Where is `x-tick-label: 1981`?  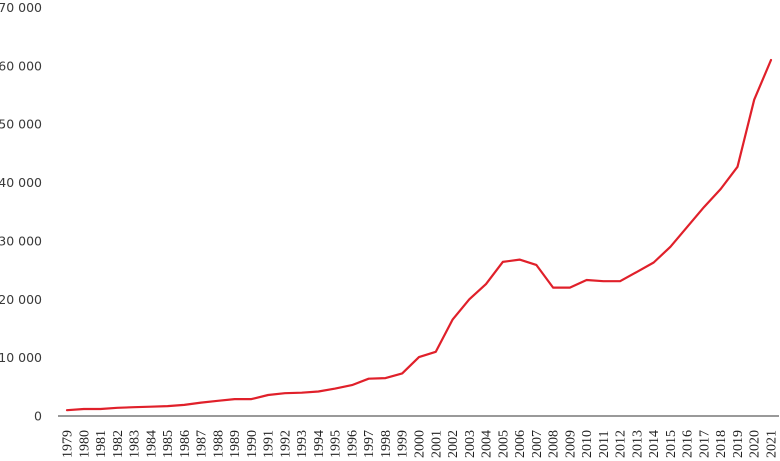
x-tick-label: 1981 is located at coordinates (101, 444).